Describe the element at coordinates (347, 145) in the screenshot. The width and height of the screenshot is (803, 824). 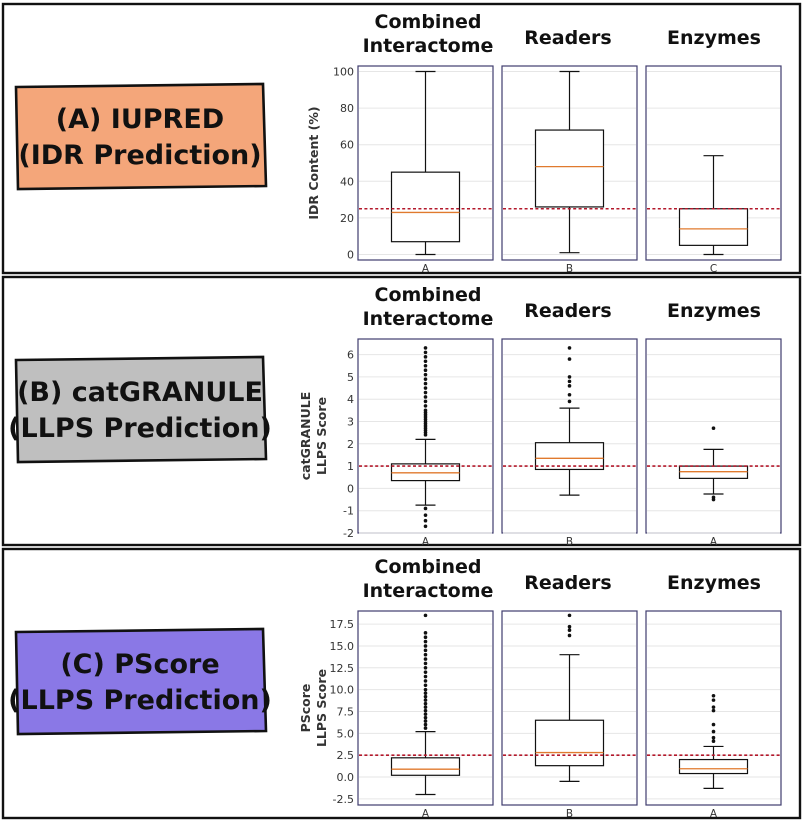
I see `y-tick-label: 60` at that location.